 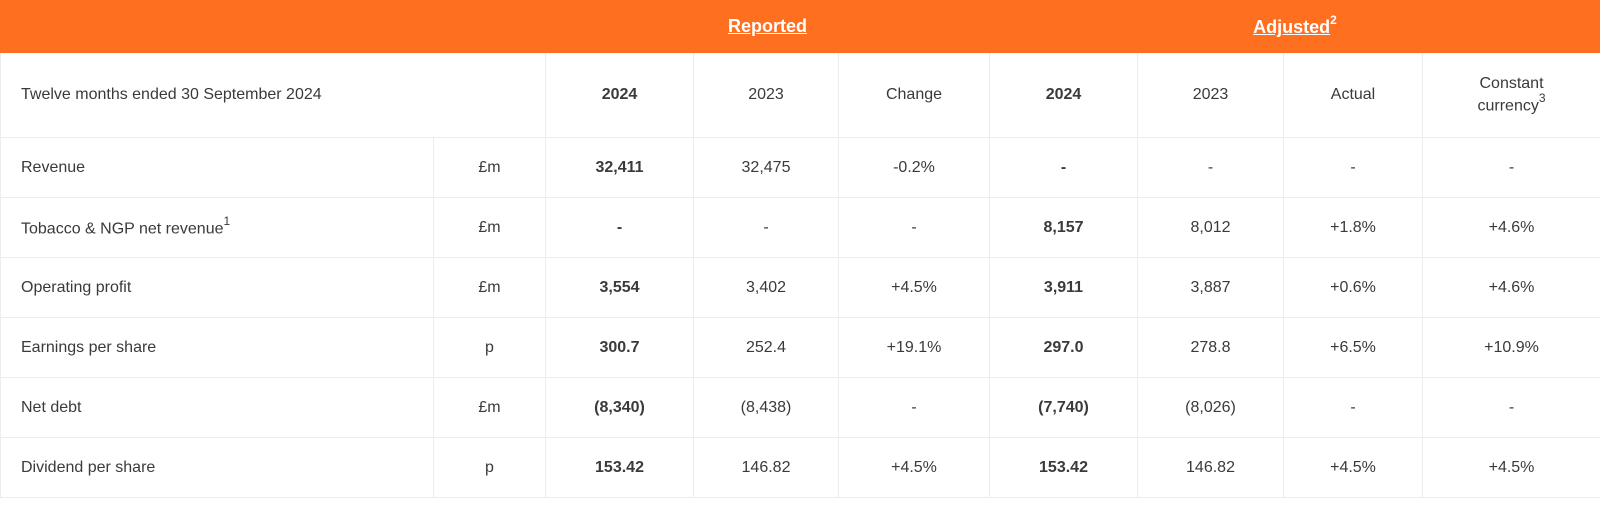 What do you see at coordinates (1210, 347) in the screenshot?
I see `table-cell: 278.8` at bounding box center [1210, 347].